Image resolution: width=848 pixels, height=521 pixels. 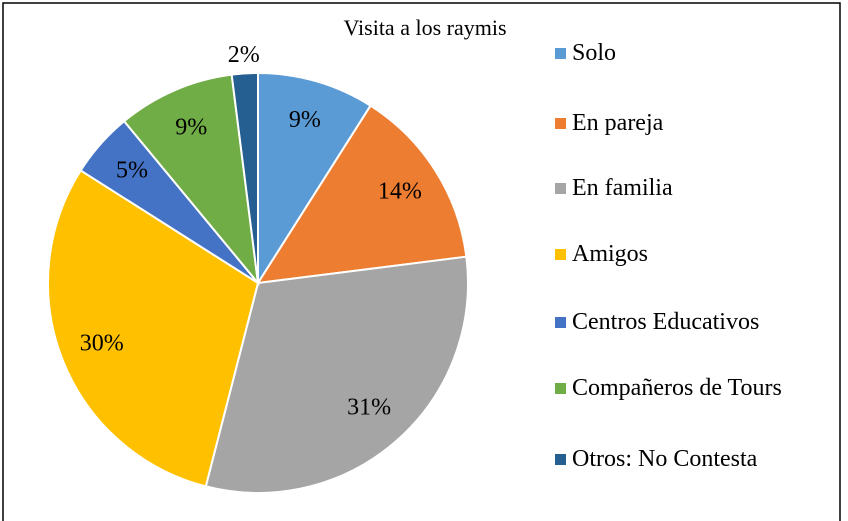 I want to click on legend-item: Otros: No Contesta, so click(x=671, y=459).